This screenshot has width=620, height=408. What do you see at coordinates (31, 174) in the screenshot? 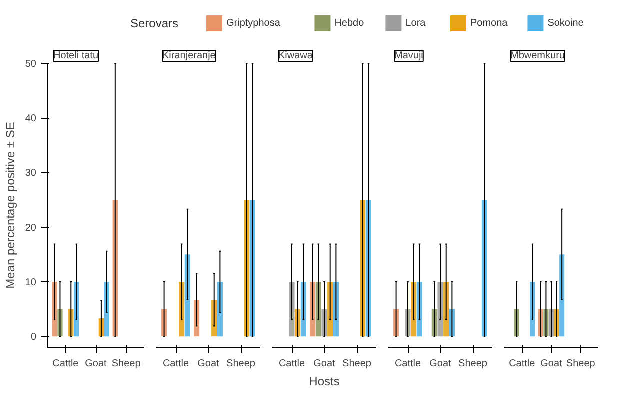
I see `y-tick-label: 30` at bounding box center [31, 174].